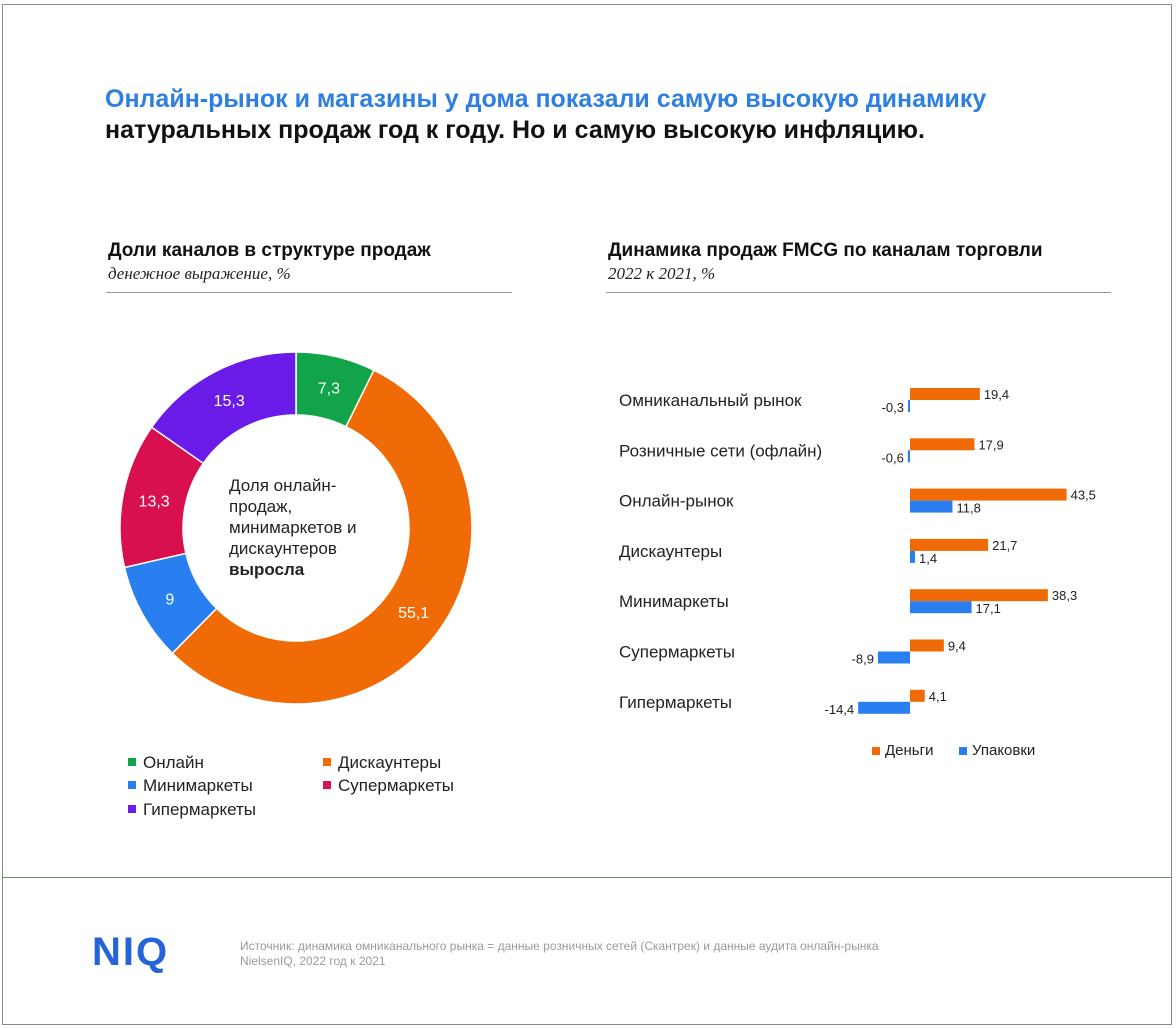 The width and height of the screenshot is (1176, 1028). What do you see at coordinates (957, 646) in the screenshot?
I see `bar-money-label: 9,4` at bounding box center [957, 646].